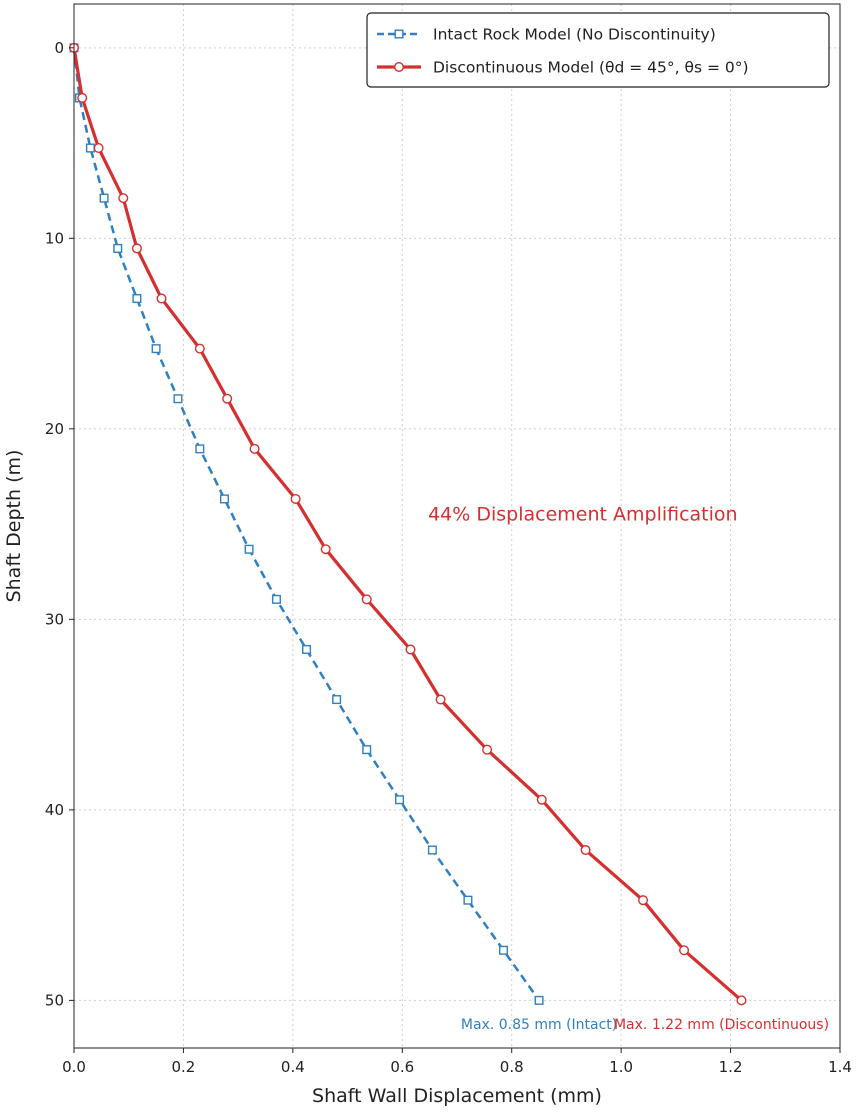 This screenshot has height=1116, width=866. What do you see at coordinates (621, 1067) in the screenshot?
I see `x-tick-label: 1.0` at bounding box center [621, 1067].